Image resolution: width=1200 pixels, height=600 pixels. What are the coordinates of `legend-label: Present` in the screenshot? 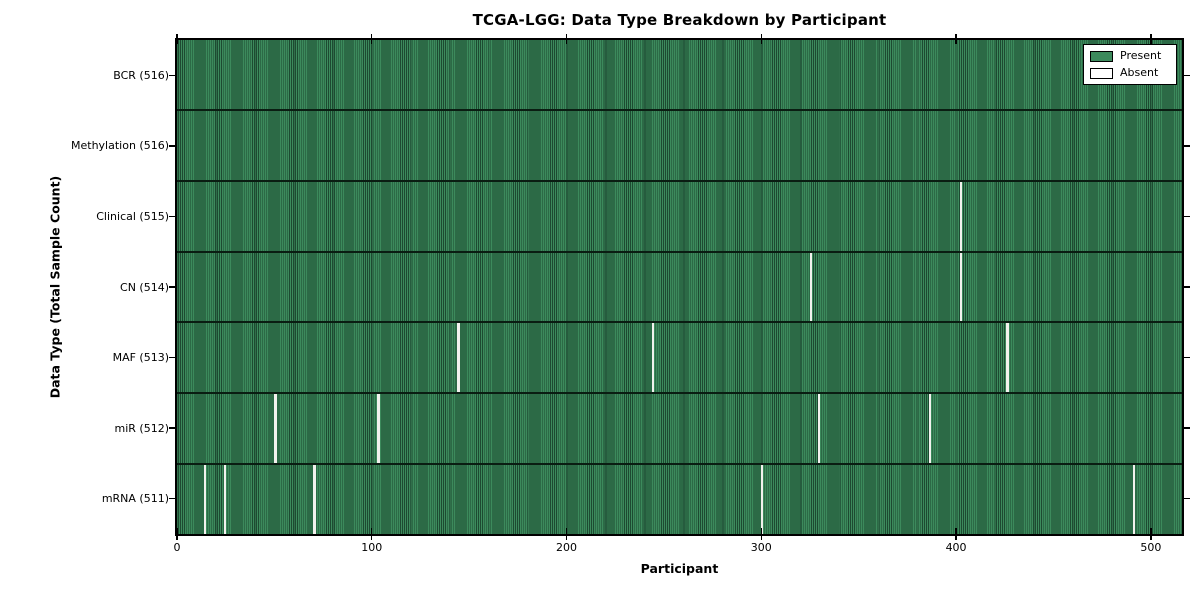 It's located at (1141, 55).